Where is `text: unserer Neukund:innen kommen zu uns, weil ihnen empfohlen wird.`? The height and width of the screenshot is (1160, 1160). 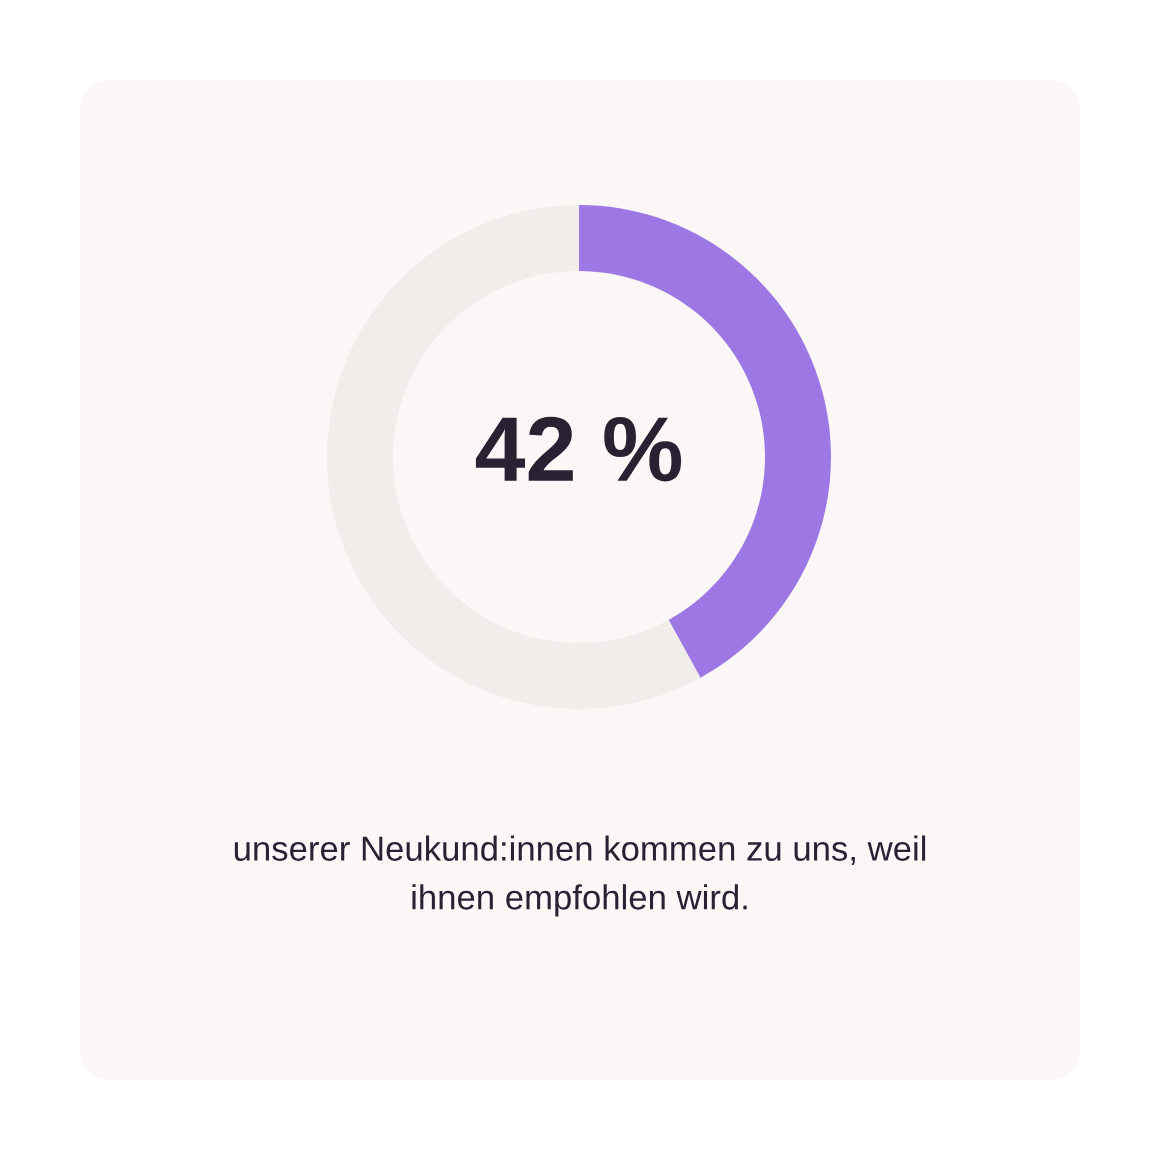
text: unserer Neukund:innen kommen zu uns, weil ihnen empfohlen wird. is located at coordinates (580, 876).